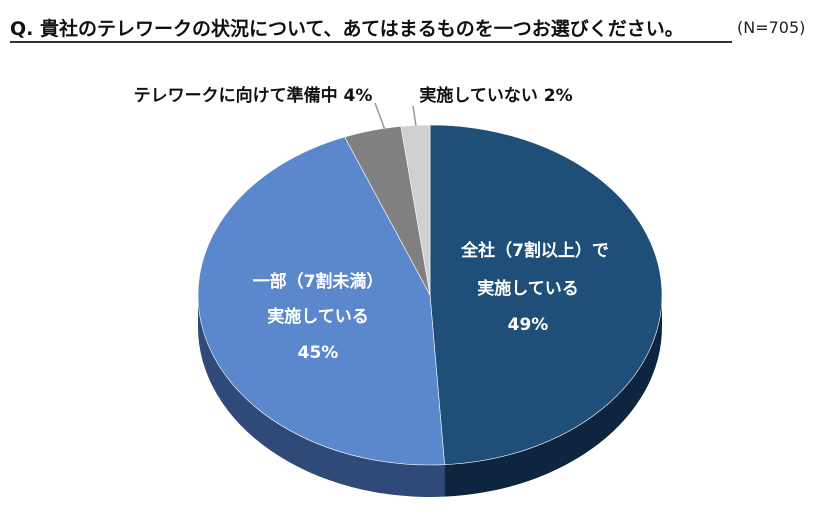 This screenshot has width=830, height=520. Describe the element at coordinates (318, 353) in the screenshot. I see `label-partial-percent: 45%` at that location.